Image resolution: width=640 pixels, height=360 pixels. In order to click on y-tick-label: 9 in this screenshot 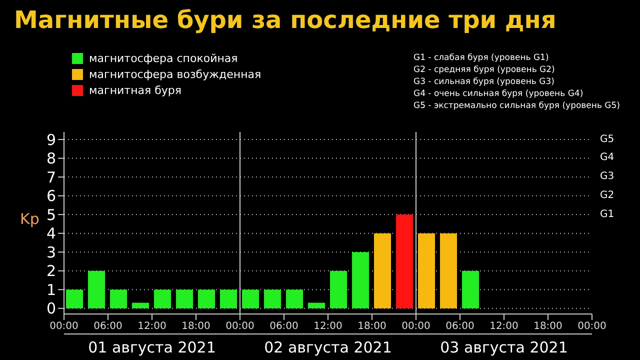, I will do `click(51, 139)`.